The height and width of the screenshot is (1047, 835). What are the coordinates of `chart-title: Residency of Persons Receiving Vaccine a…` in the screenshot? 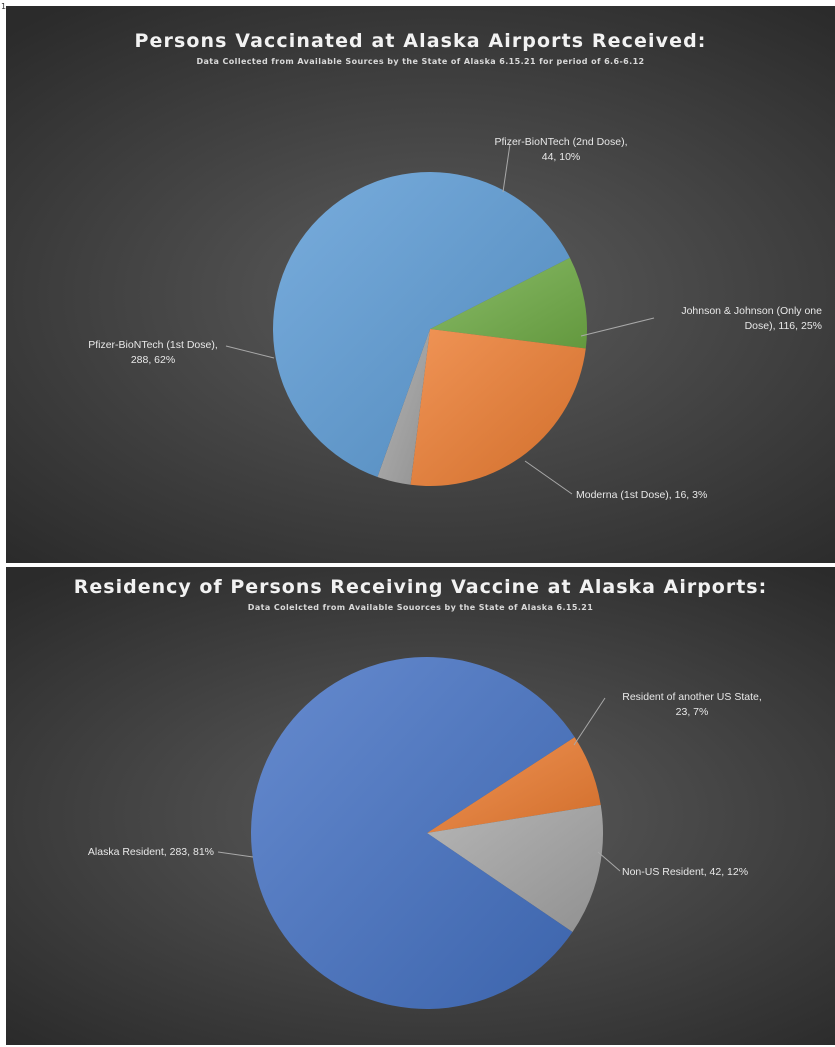 It's located at (420, 587).